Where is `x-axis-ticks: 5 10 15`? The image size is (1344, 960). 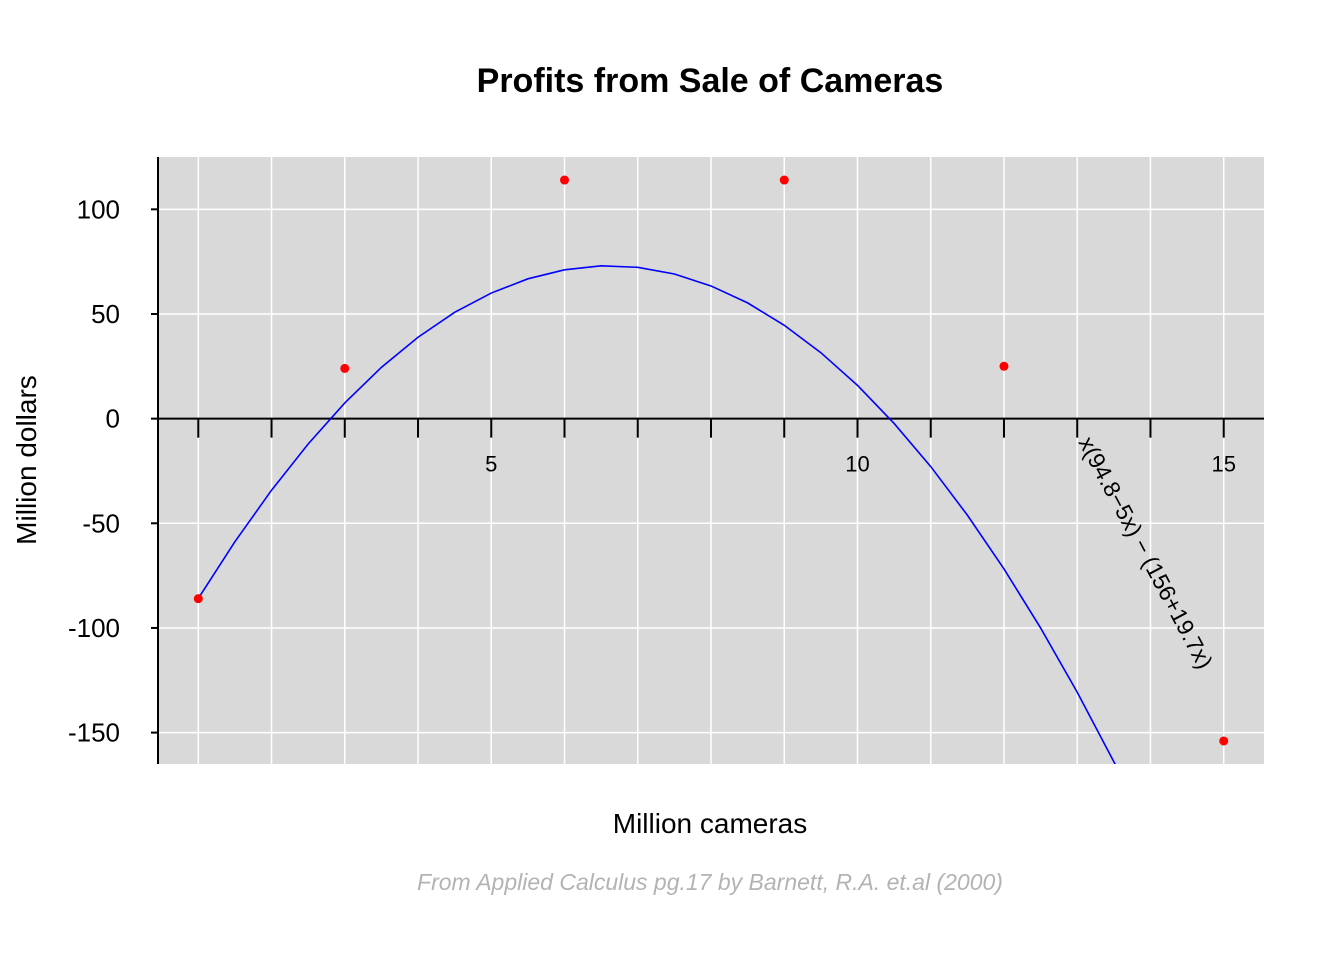 x-axis-ticks: 5 10 15 is located at coordinates (716, 447).